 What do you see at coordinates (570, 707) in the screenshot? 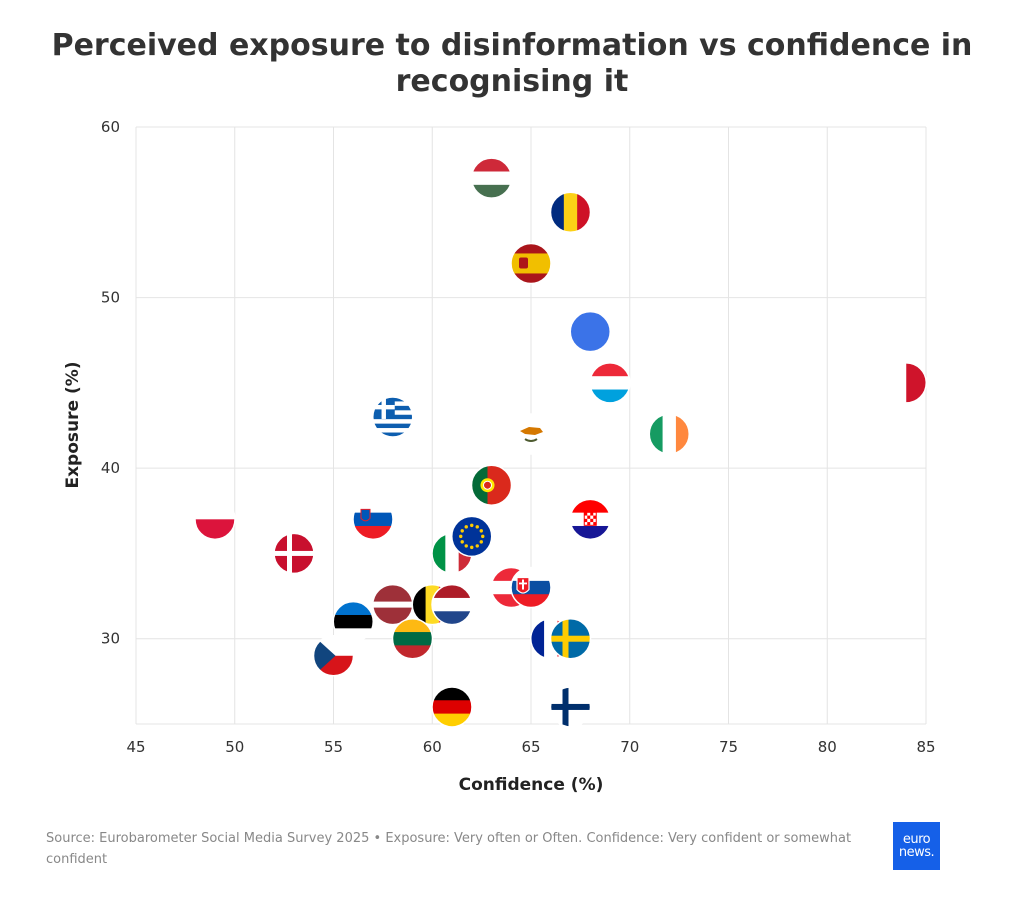
I see `flag-point-finland` at bounding box center [570, 707].